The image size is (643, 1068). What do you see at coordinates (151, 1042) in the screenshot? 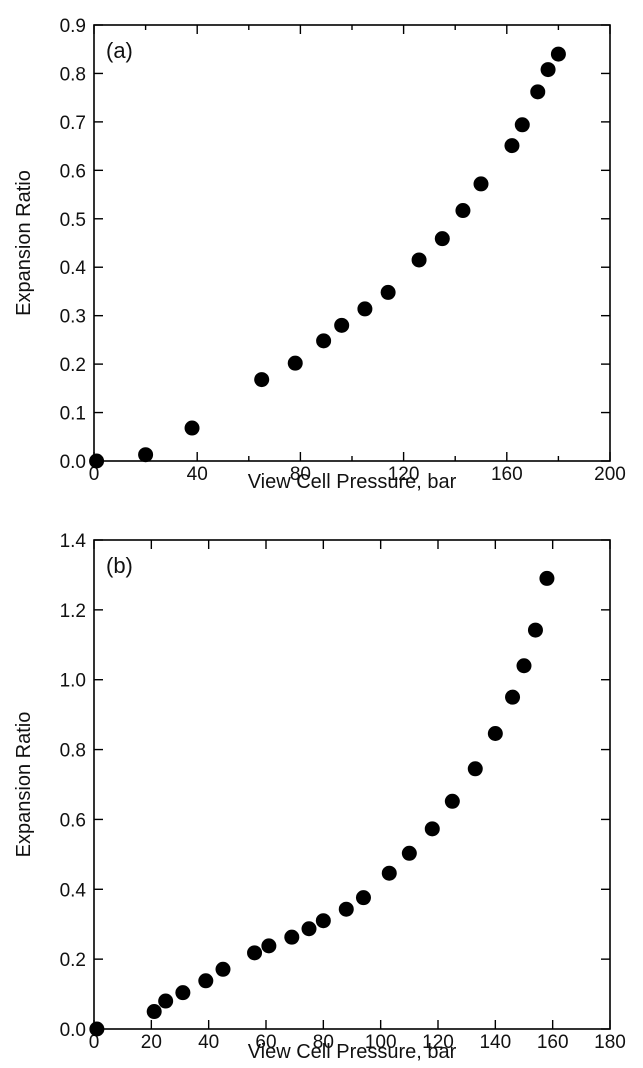
I see `x-tick-label: 20` at bounding box center [151, 1042].